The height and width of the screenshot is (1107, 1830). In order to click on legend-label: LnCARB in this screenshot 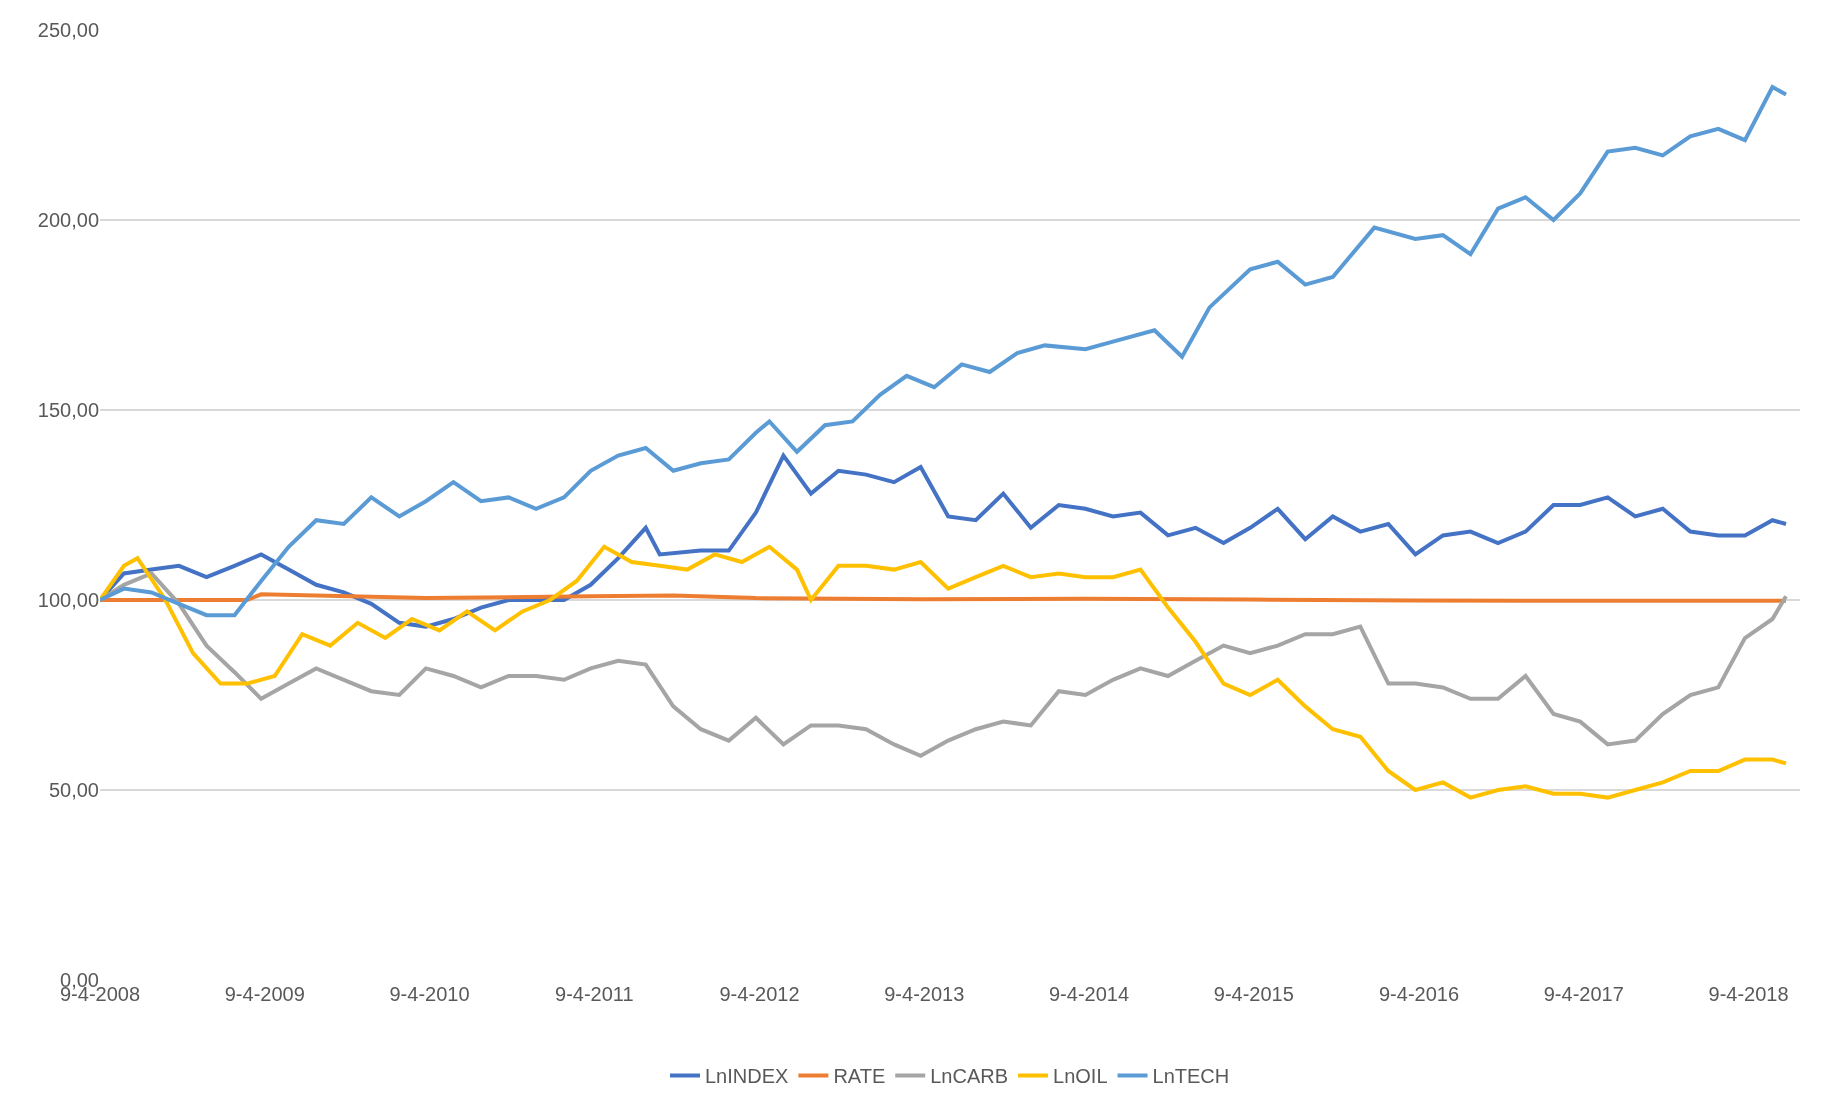, I will do `click(969, 1076)`.